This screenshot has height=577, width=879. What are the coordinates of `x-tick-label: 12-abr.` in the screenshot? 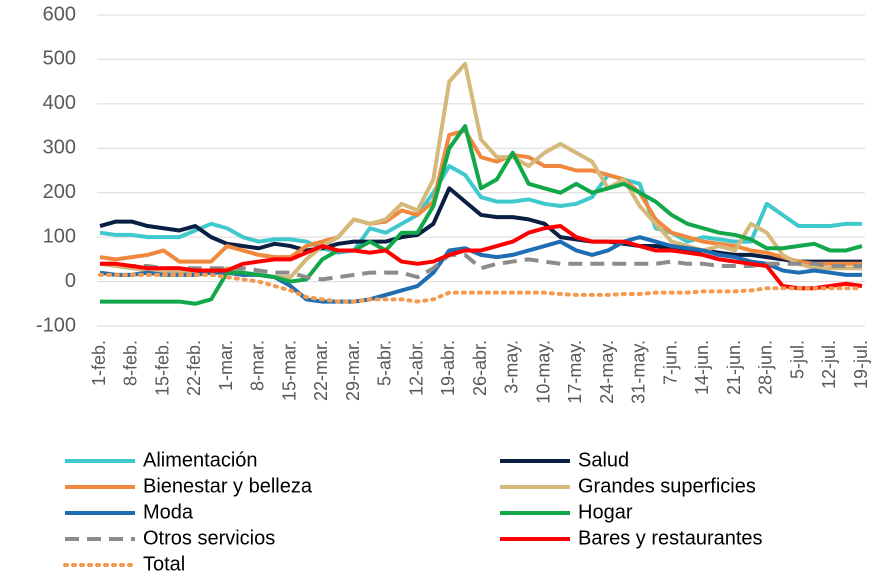 It's located at (416, 368).